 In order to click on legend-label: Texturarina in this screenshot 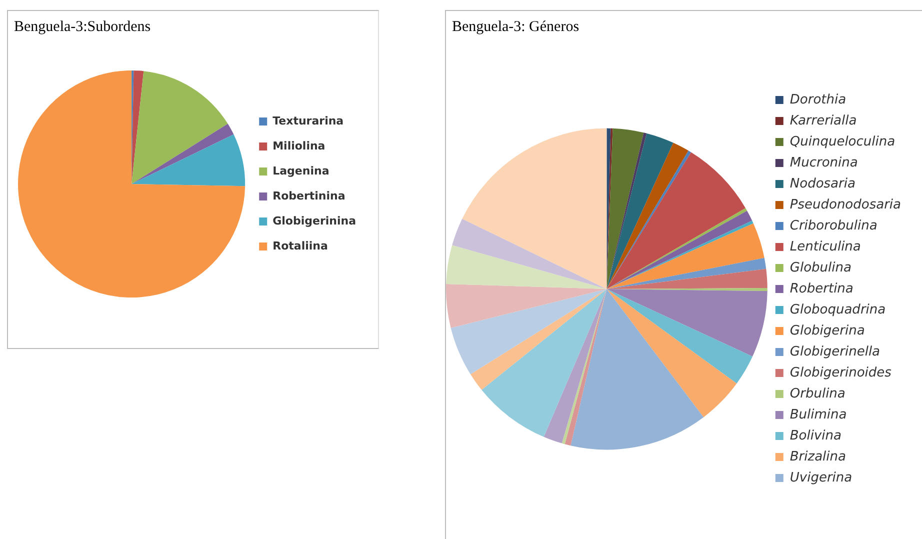, I will do `click(308, 121)`.